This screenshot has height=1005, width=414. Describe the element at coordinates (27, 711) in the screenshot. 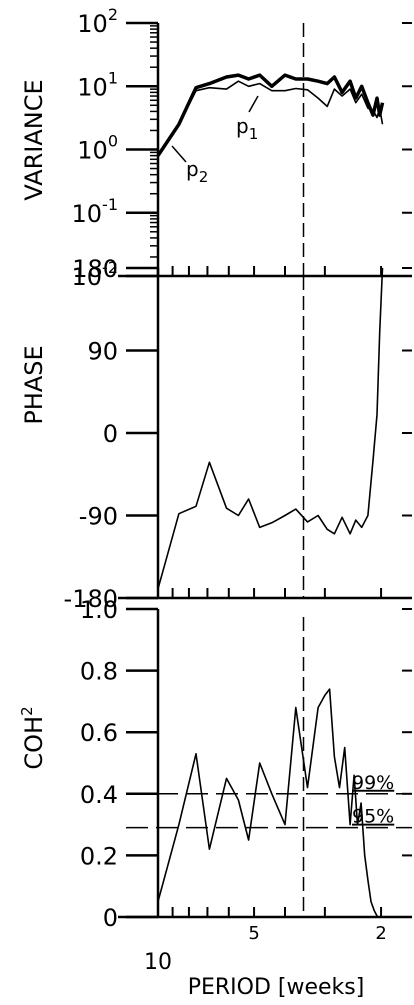

I see `coherence-ylabel-exp: 2` at that location.